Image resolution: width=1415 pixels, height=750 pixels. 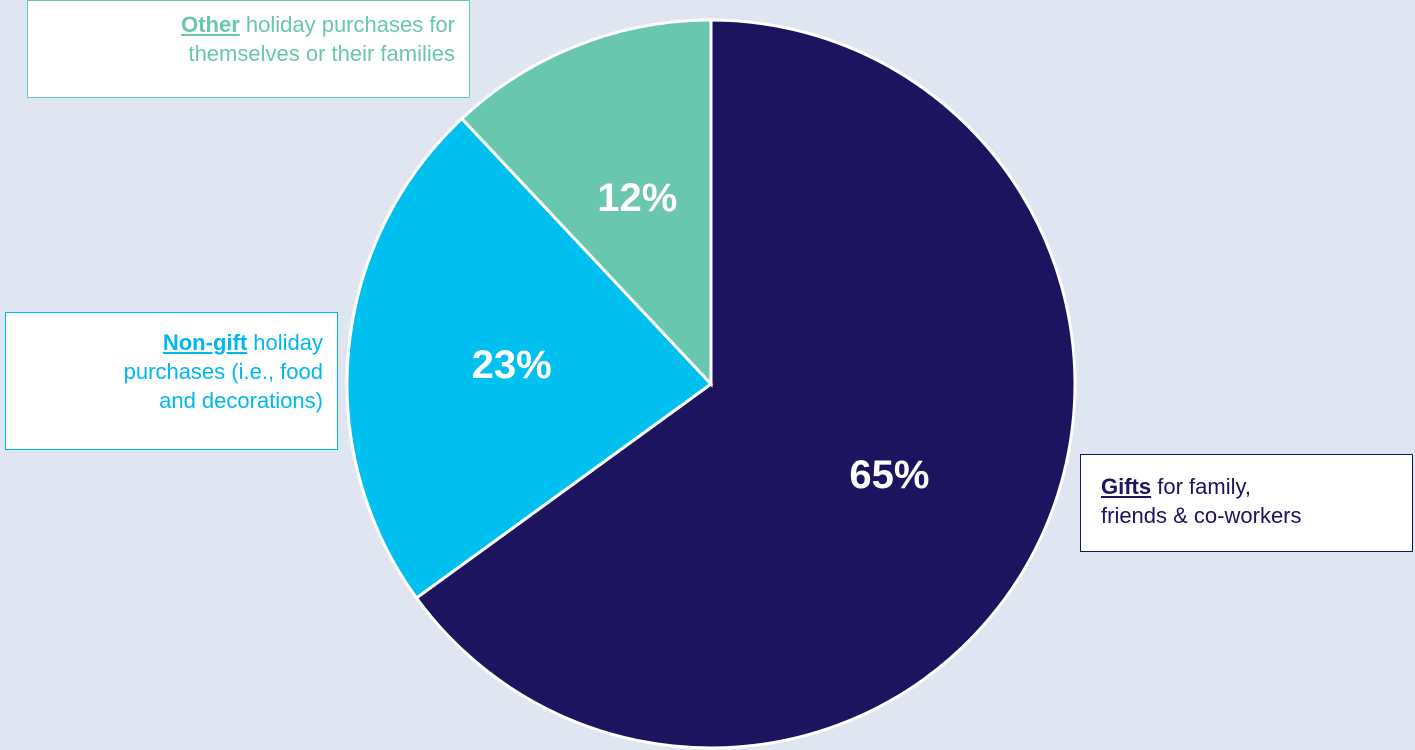 I want to click on callout-gifts-text-2: friends & co-workers, so click(x=1201, y=515).